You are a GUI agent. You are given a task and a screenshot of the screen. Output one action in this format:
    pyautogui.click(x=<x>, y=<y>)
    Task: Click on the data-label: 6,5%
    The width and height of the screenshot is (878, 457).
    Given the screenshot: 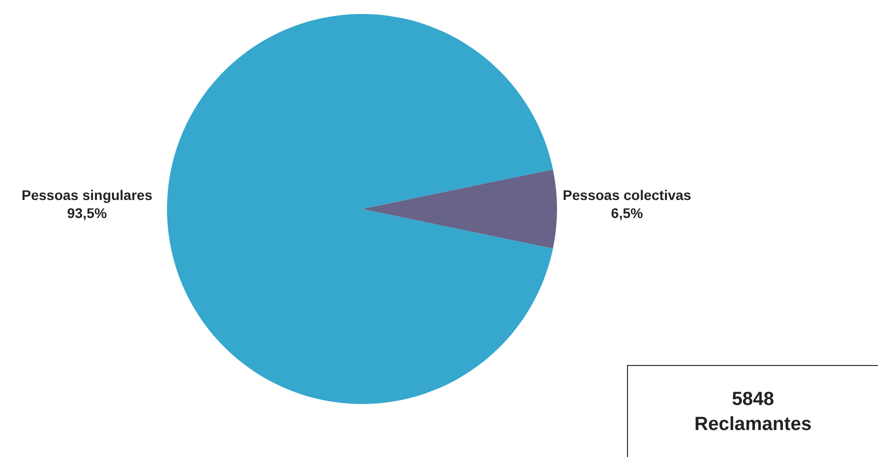 What is the action you would take?
    pyautogui.click(x=627, y=213)
    